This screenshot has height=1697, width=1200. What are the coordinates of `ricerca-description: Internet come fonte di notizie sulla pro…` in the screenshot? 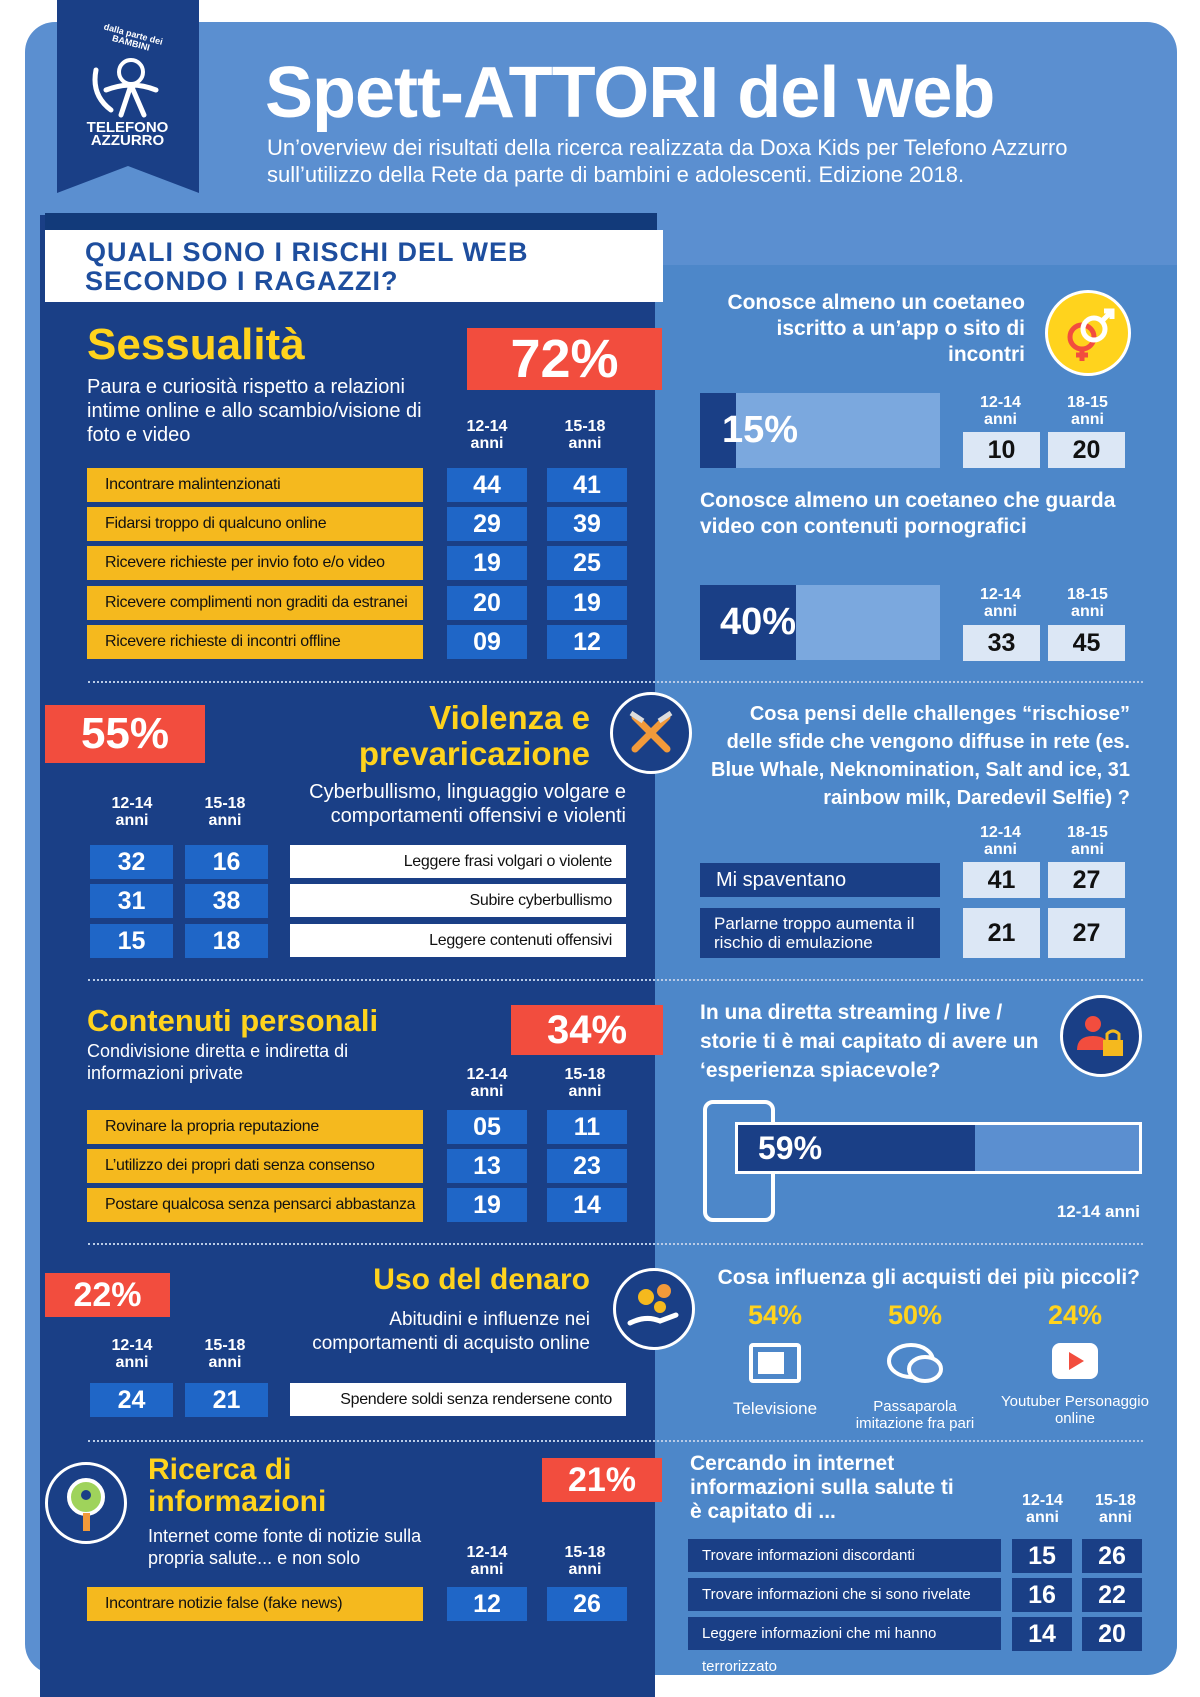 It's located at (285, 1547).